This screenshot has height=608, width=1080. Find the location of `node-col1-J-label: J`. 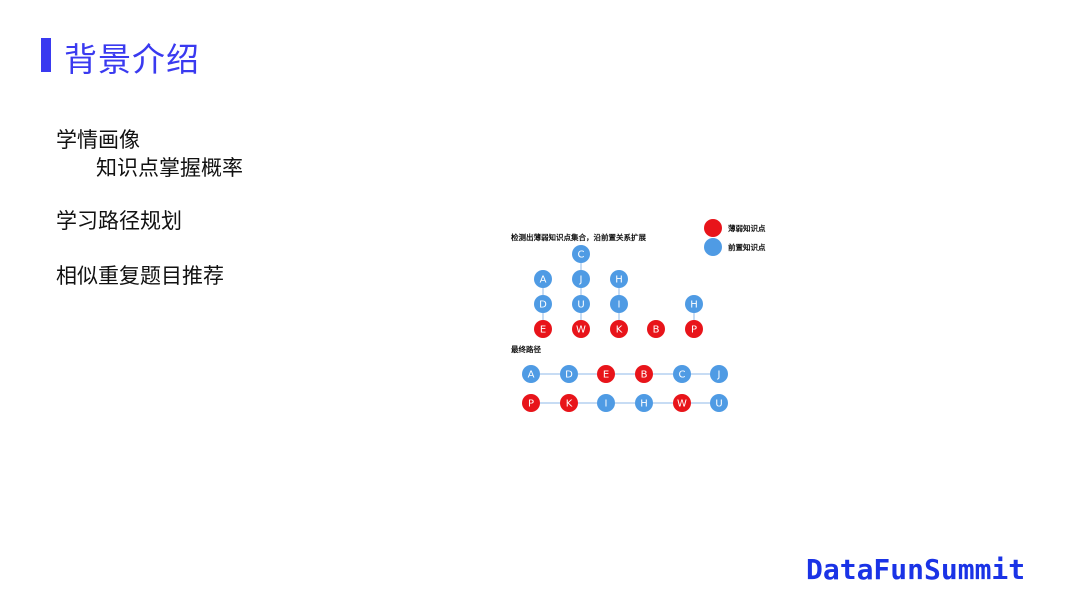

node-col1-J-label: J is located at coordinates (581, 280).